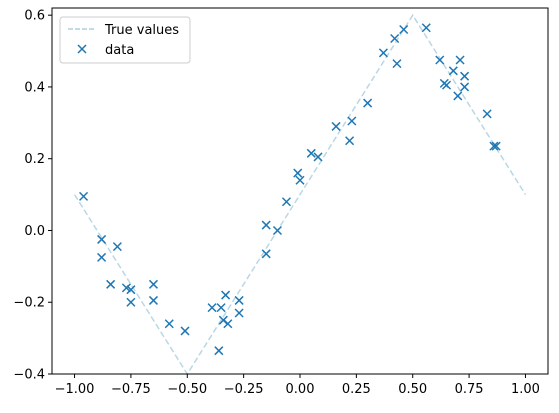  What do you see at coordinates (300, 389) in the screenshot?
I see `x-tick-label: 0.00` at bounding box center [300, 389].